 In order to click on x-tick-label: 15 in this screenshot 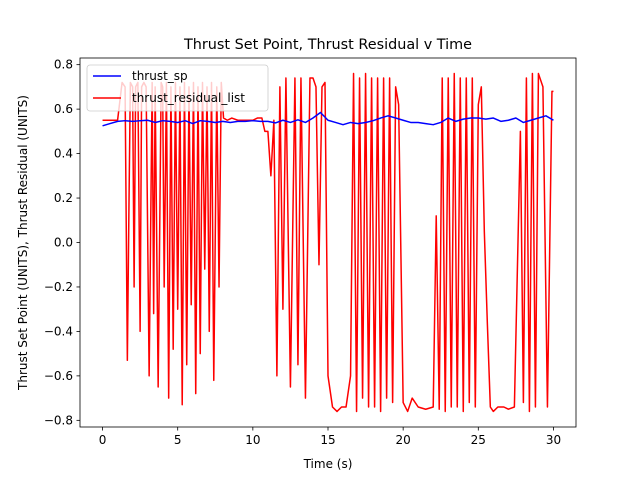, I will do `click(327, 440)`.